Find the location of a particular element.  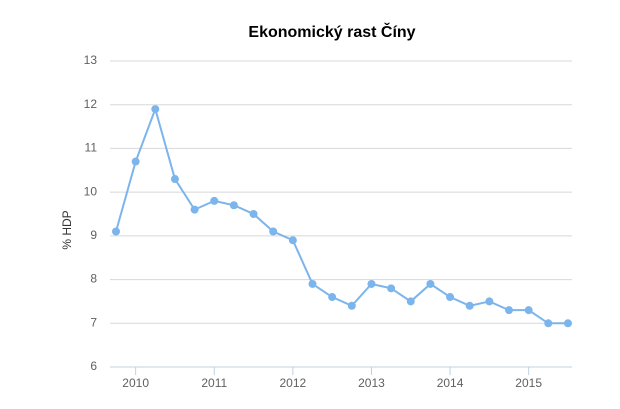

y-tick-label: 6 is located at coordinates (93, 366).